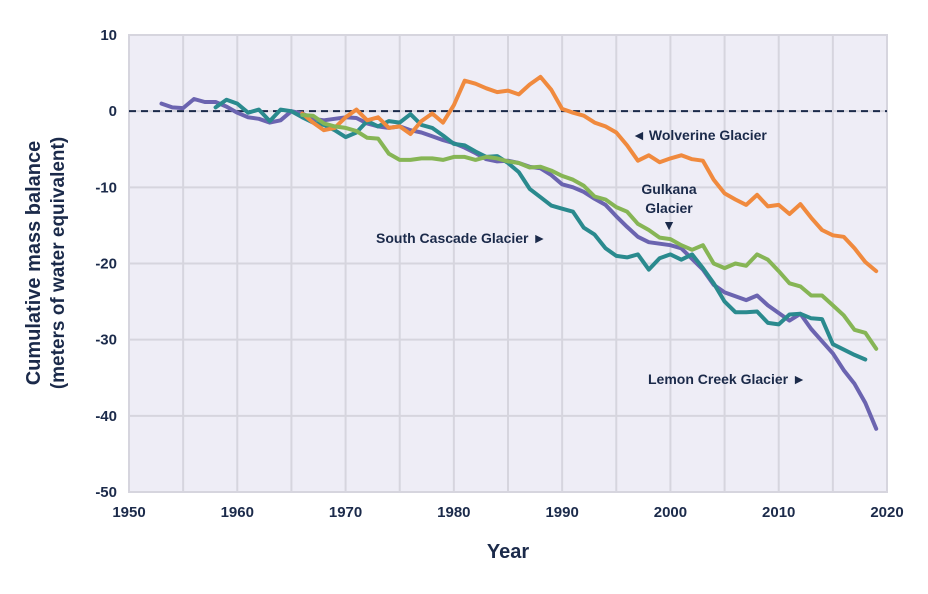 The width and height of the screenshot is (928, 594). I want to click on x-tick-label: 2010, so click(778, 512).